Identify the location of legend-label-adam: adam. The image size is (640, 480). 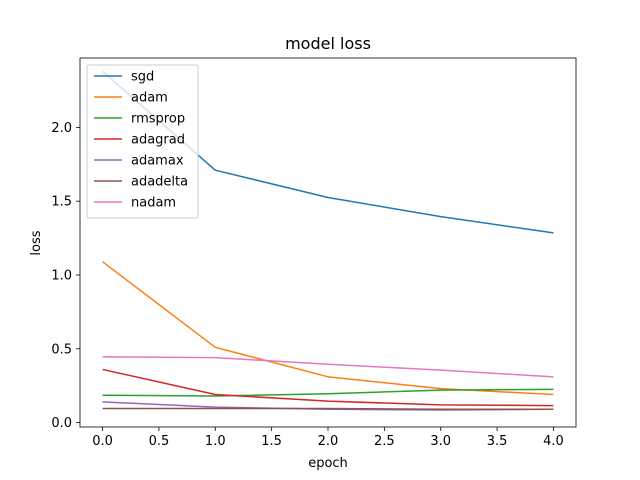
(149, 98).